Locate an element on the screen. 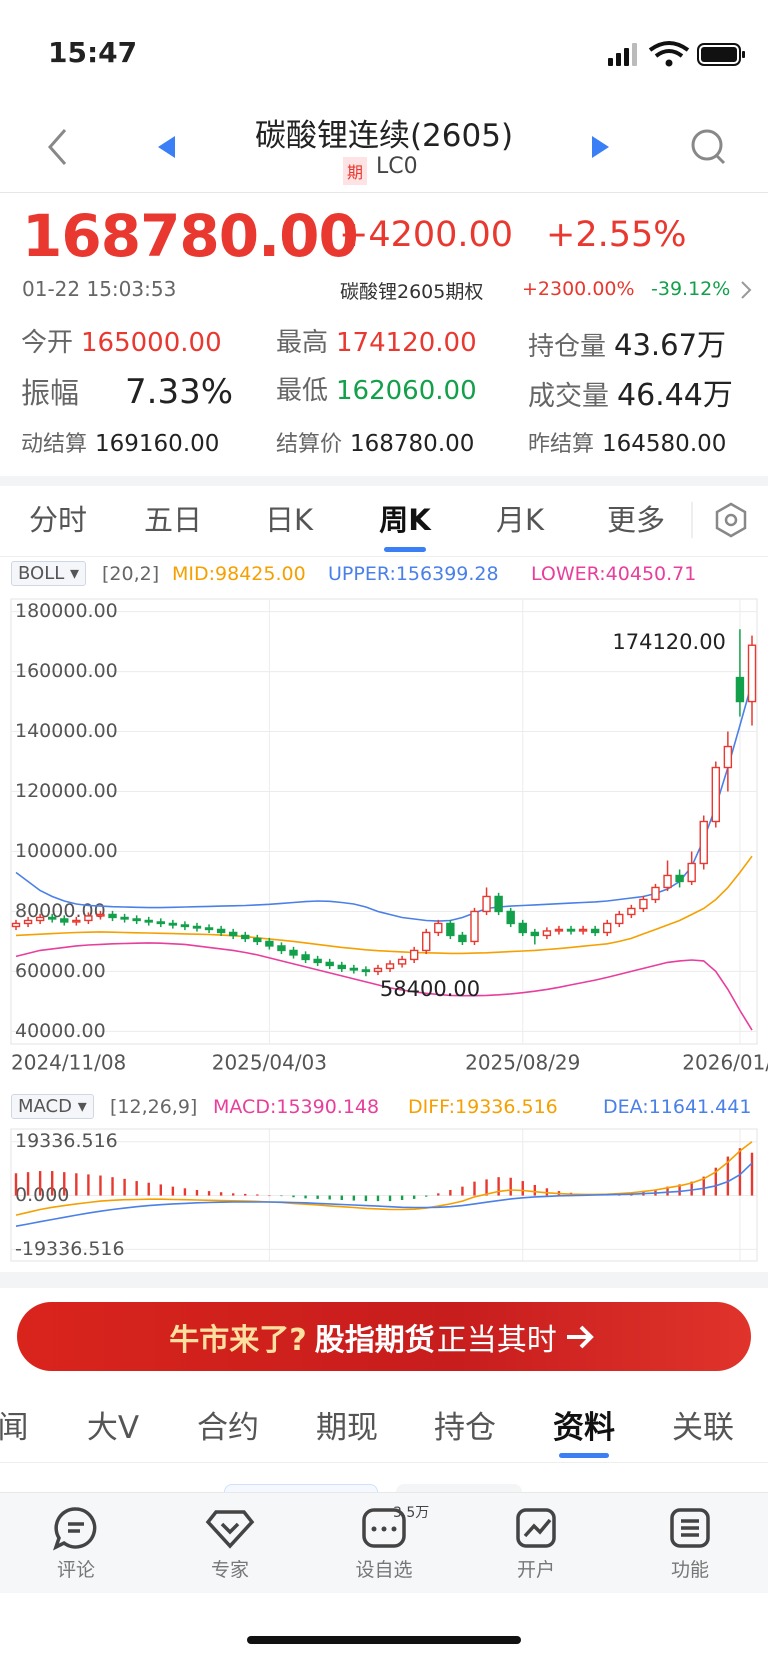 This screenshot has width=768, height=1663. y-tick-label: 40000.00 is located at coordinates (60, 1031).